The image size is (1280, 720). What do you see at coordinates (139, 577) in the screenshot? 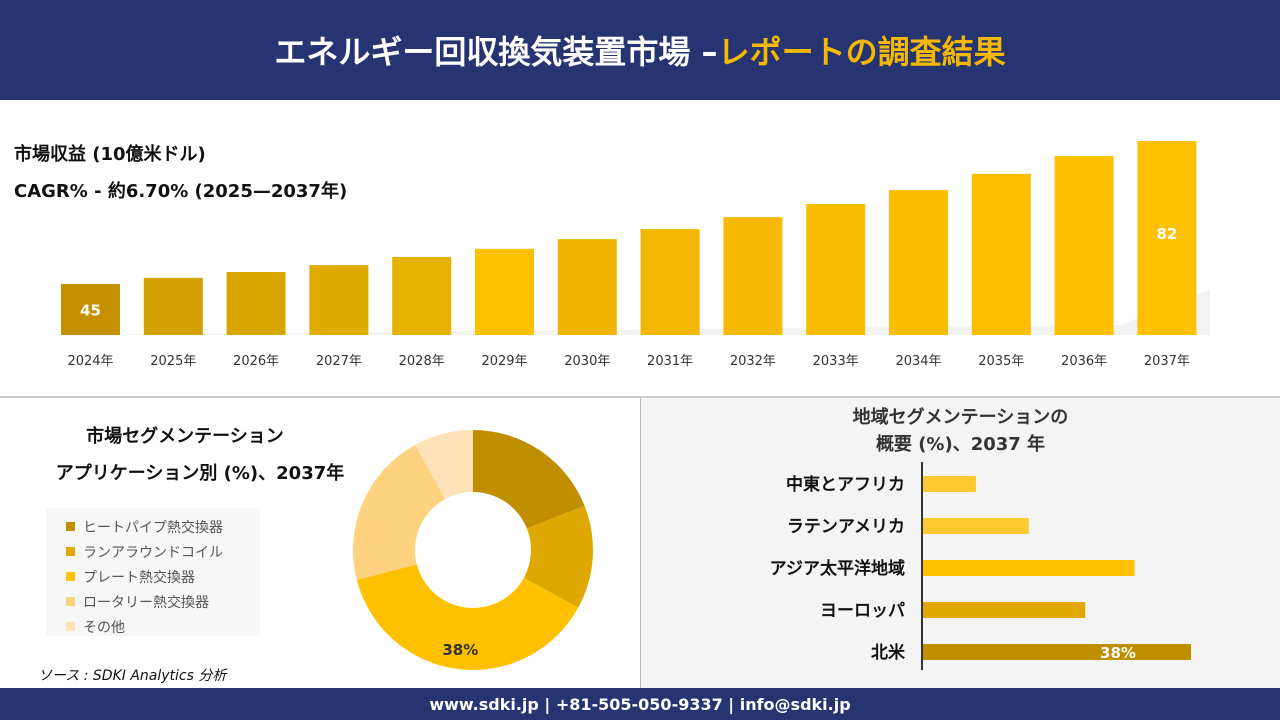
I see `legend-label: プレート熱交換器` at bounding box center [139, 577].